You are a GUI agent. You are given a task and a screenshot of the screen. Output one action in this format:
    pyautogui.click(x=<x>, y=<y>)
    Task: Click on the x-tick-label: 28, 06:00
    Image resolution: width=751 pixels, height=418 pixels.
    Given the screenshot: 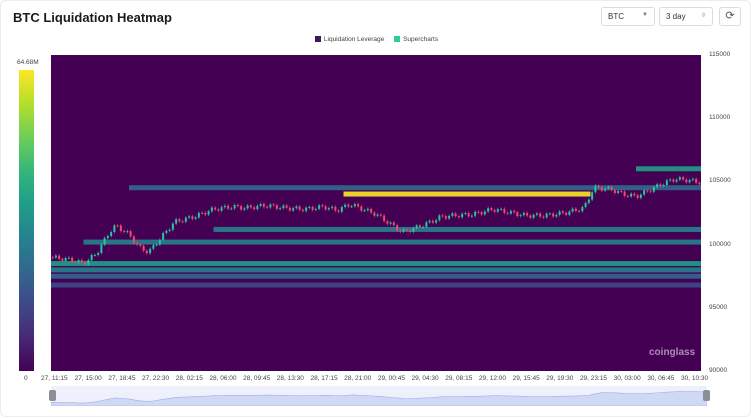 What is the action you would take?
    pyautogui.click(x=223, y=378)
    